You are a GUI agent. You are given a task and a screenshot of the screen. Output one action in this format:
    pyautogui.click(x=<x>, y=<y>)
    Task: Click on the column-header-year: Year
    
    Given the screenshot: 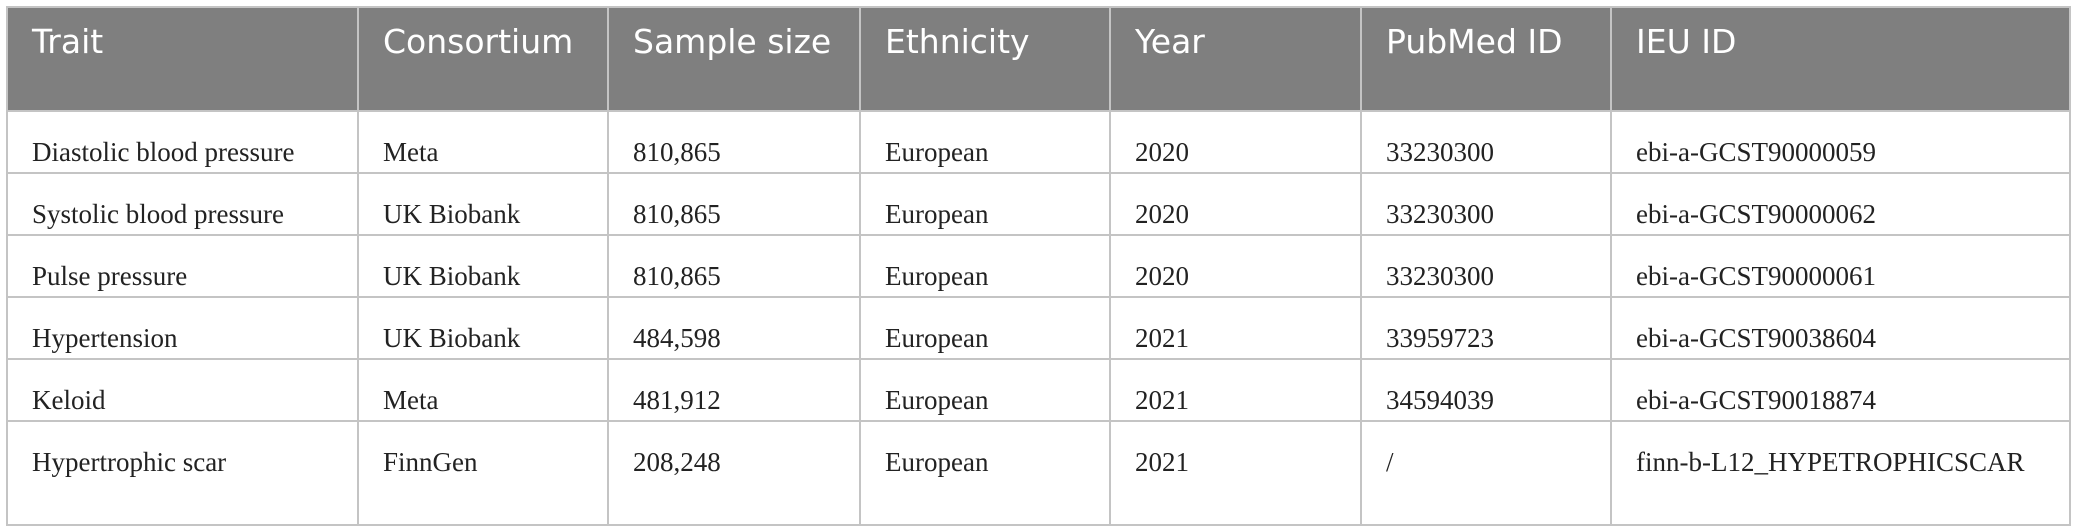 What is the action you would take?
    pyautogui.click(x=1235, y=59)
    